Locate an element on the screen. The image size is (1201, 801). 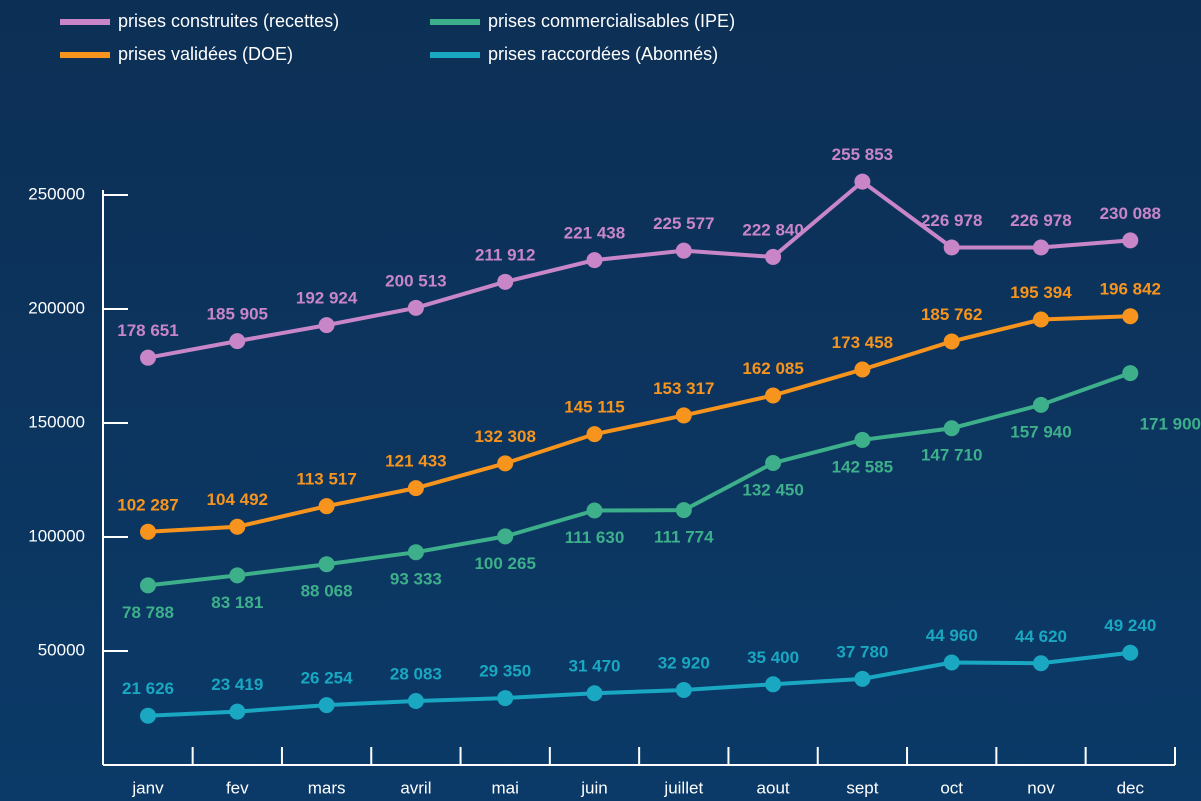
data-label: 171 900 is located at coordinates (1170, 424).